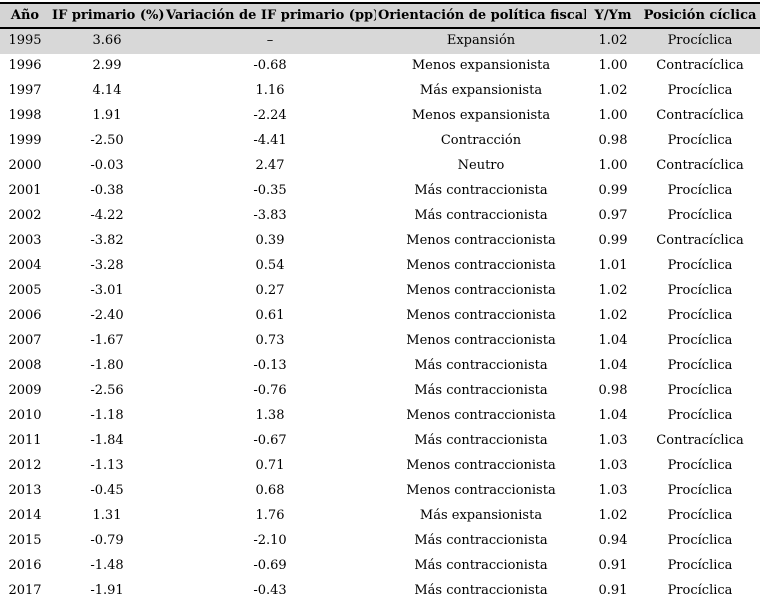  Describe the element at coordinates (25, 15) in the screenshot. I see `column-header-year: Año` at that location.